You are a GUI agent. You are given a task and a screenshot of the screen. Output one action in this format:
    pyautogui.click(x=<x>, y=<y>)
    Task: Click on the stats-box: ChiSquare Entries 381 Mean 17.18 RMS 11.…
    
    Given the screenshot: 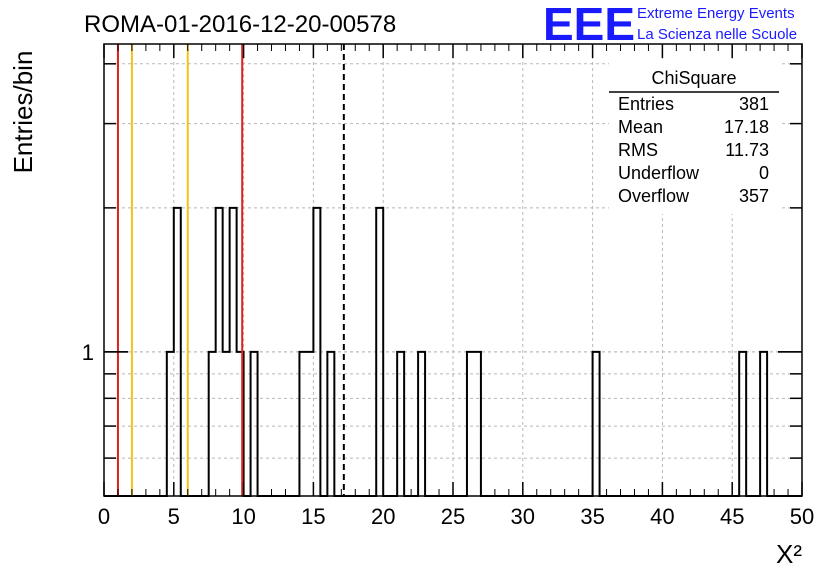 What is the action you would take?
    pyautogui.click(x=694, y=138)
    